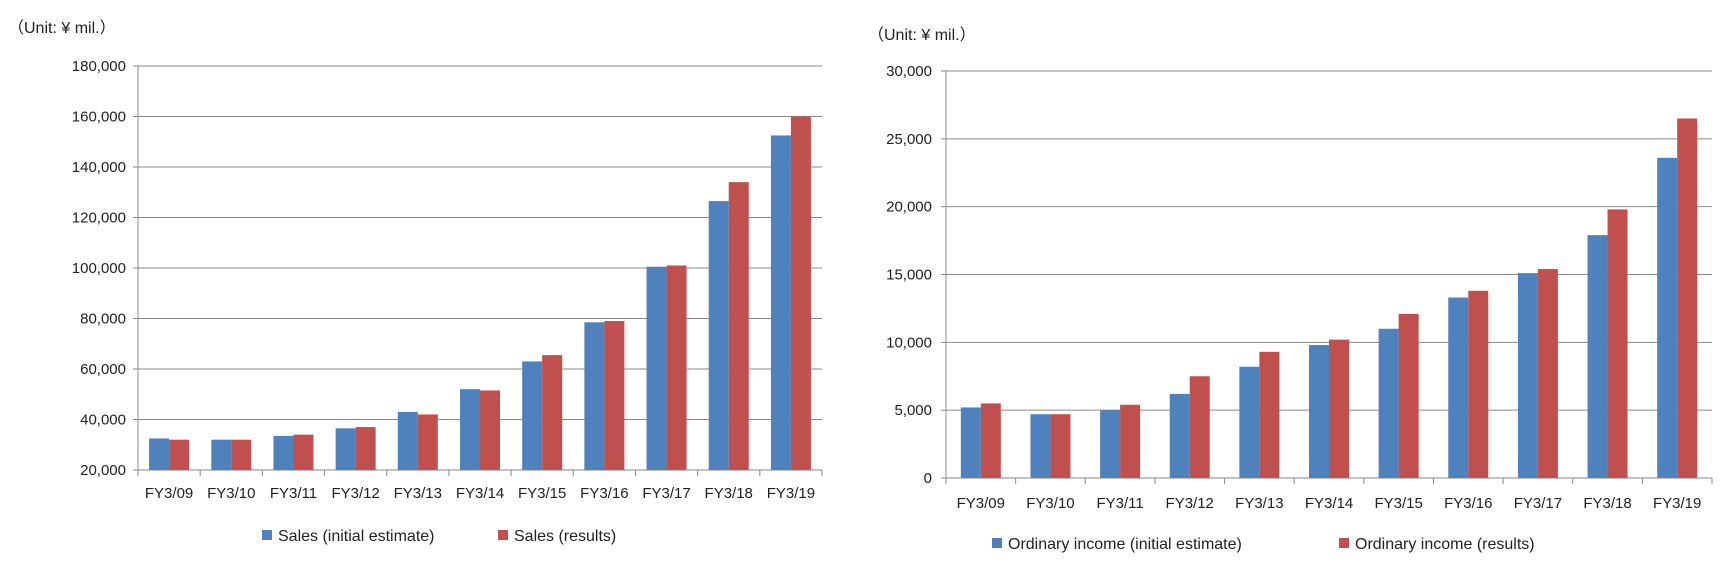  What do you see at coordinates (1445, 544) in the screenshot?
I see `legend-label: Ordinary income (results)` at bounding box center [1445, 544].